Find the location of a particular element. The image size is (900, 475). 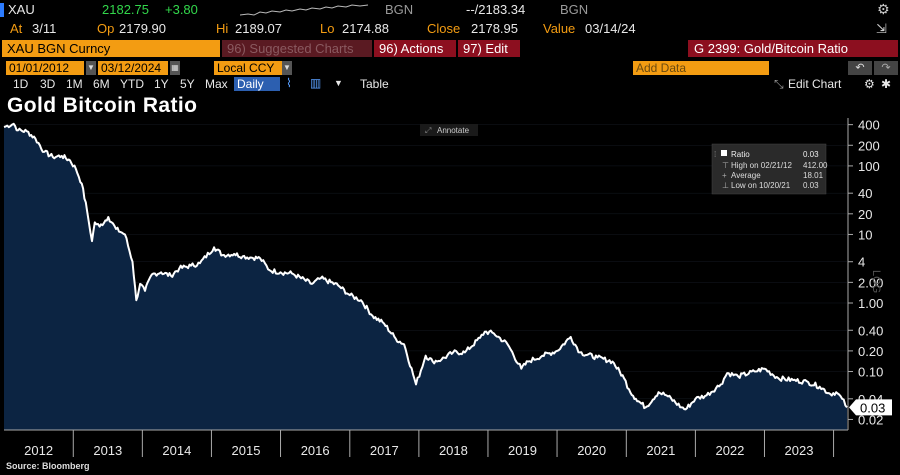

x-tick-label: 2019 is located at coordinates (522, 450).